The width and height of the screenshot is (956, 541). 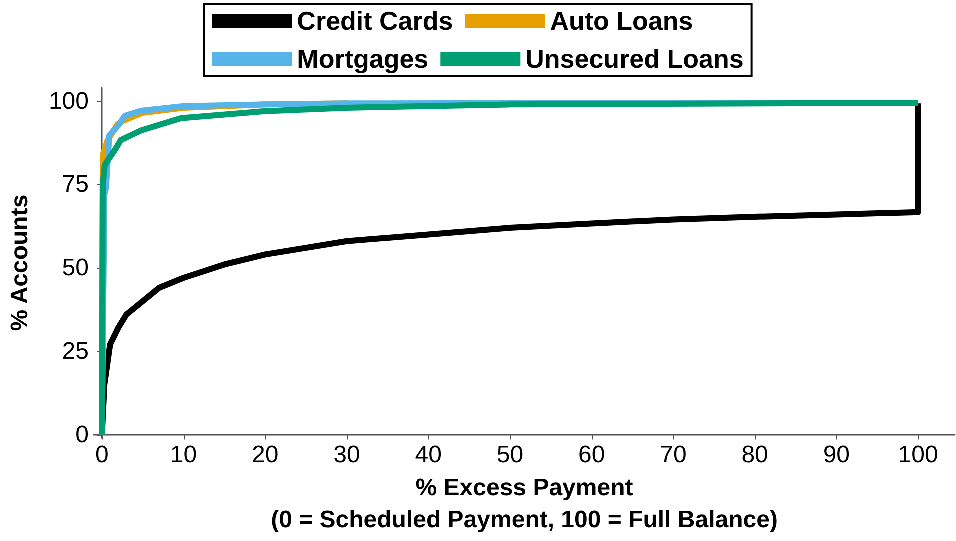 What do you see at coordinates (184, 455) in the screenshot?
I see `x-tick-label: 10` at bounding box center [184, 455].